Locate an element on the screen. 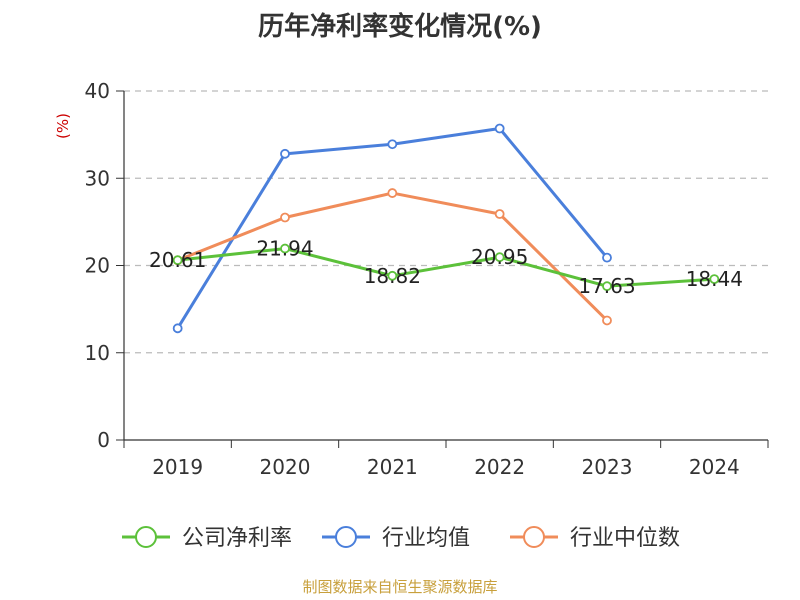 Image resolution: width=800 pixels, height=600 pixels. x-tick-label: 2022 is located at coordinates (499, 467).